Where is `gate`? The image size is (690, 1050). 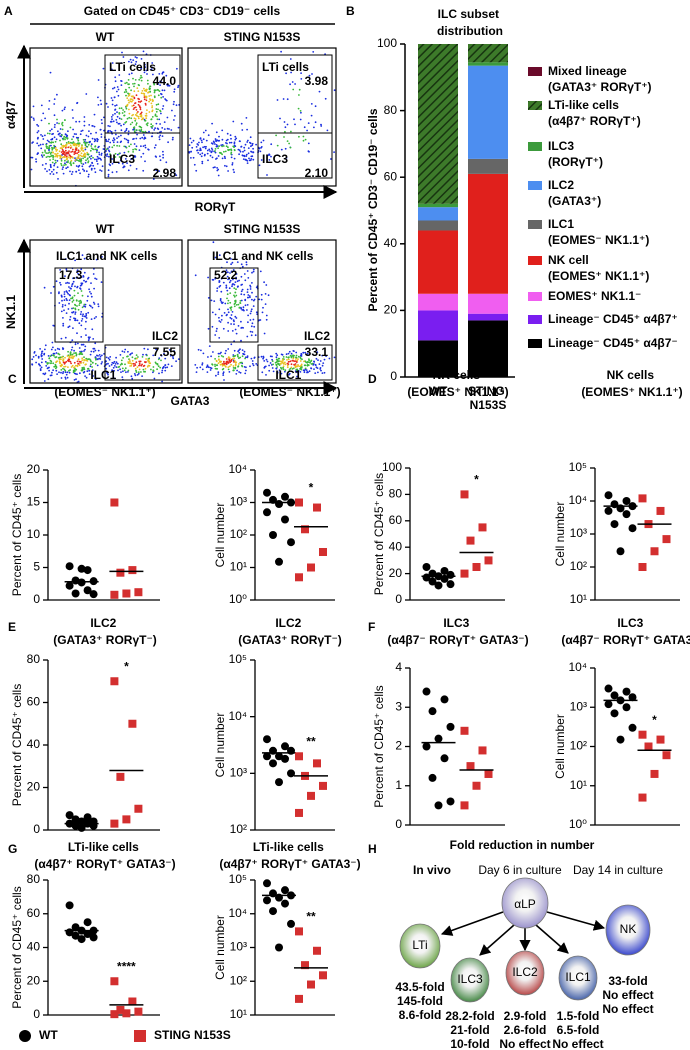
gate is located at coordinates (79, 305).